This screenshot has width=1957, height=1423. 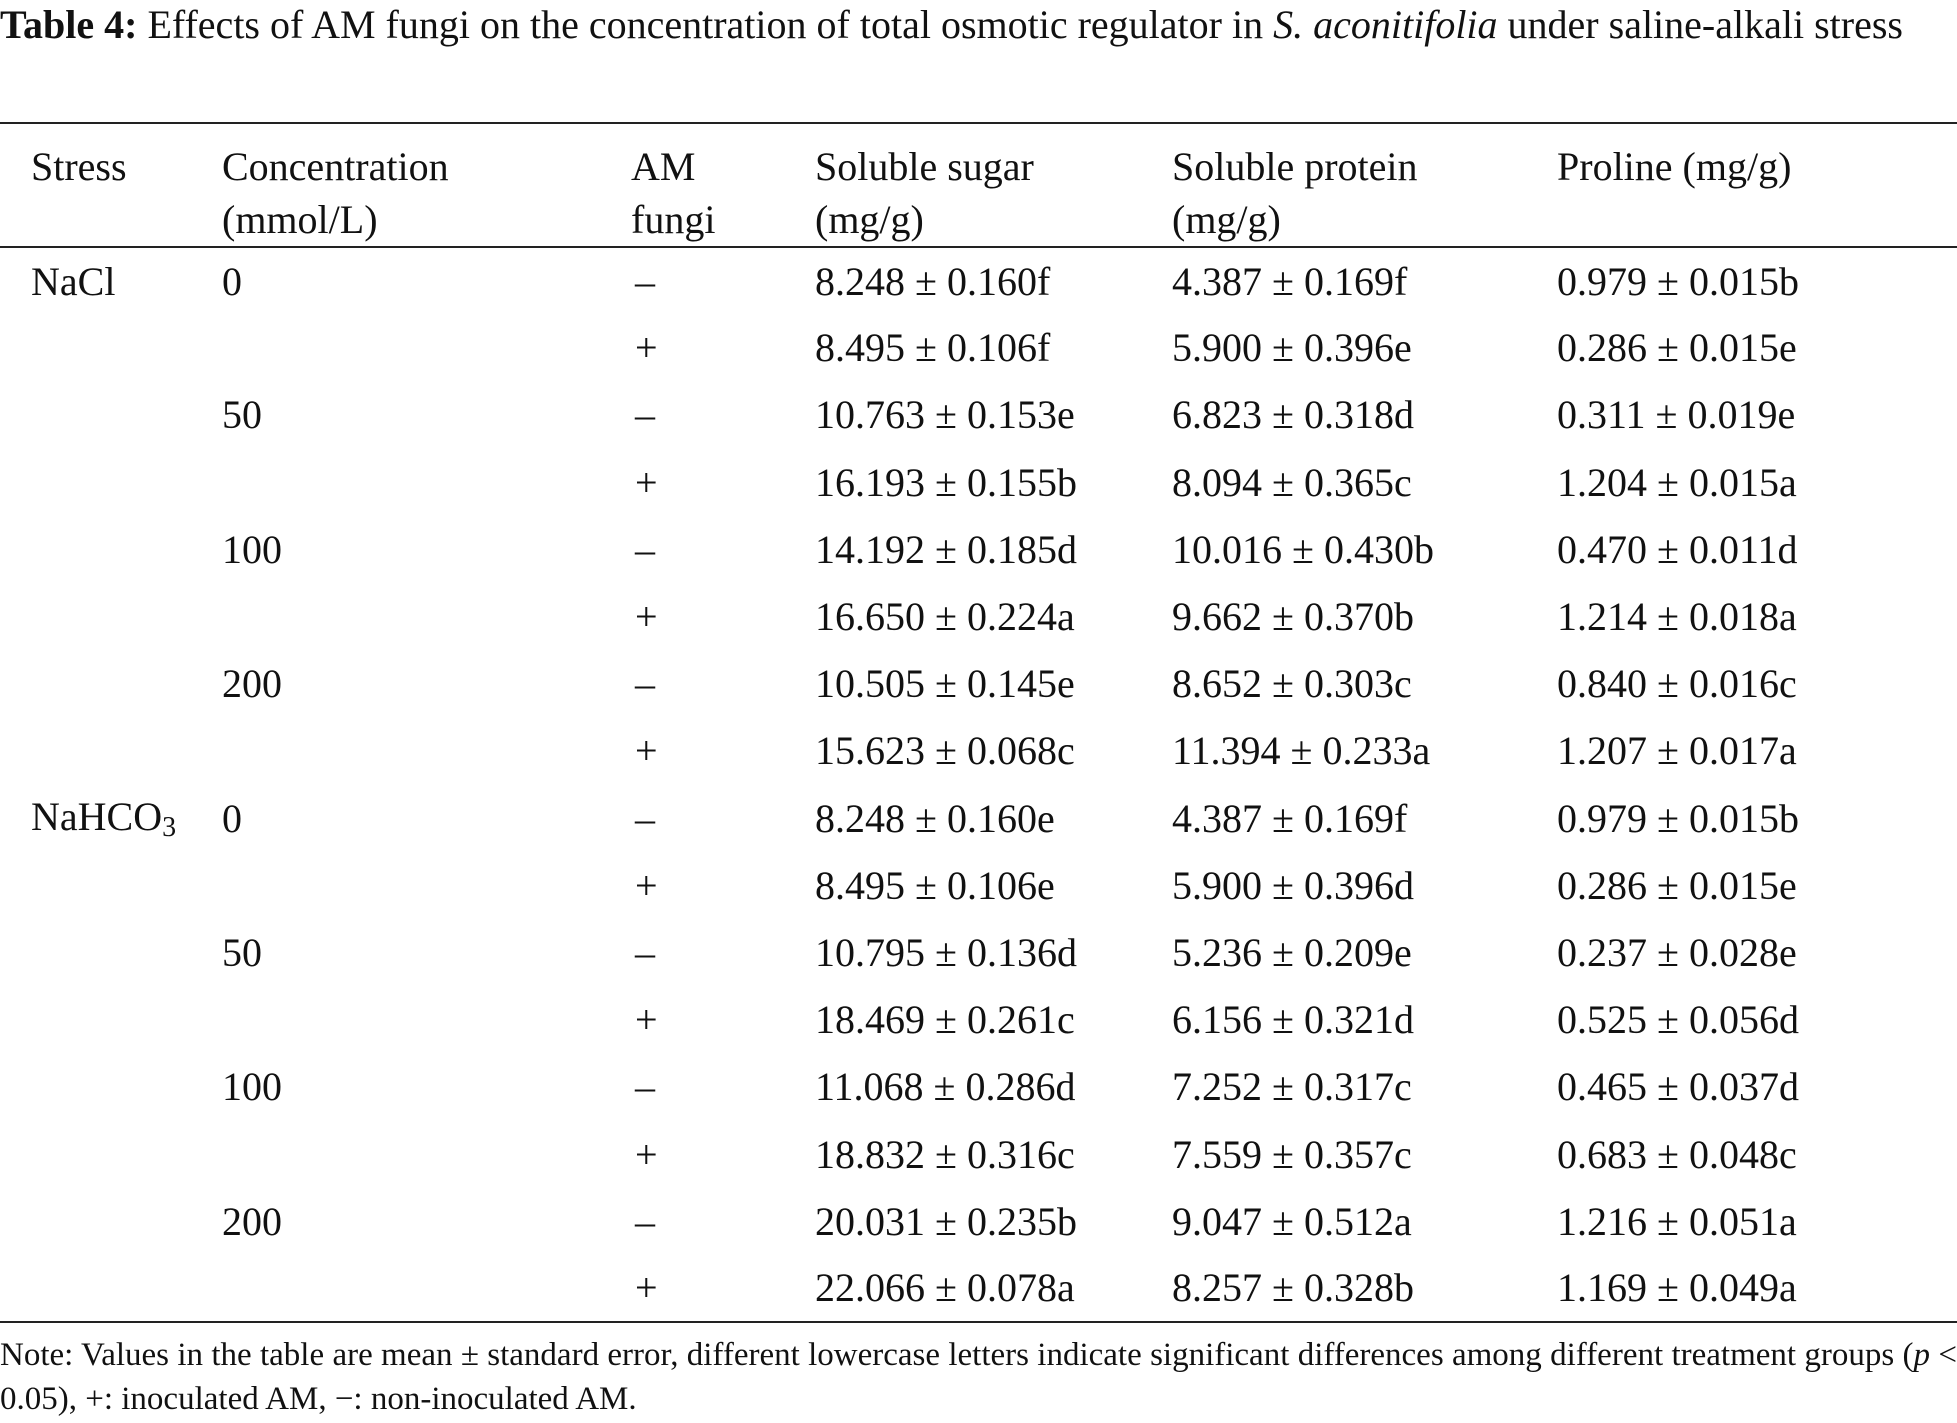 I want to click on value-cell: 0.979 ± 0.015b, so click(x=1757, y=280).